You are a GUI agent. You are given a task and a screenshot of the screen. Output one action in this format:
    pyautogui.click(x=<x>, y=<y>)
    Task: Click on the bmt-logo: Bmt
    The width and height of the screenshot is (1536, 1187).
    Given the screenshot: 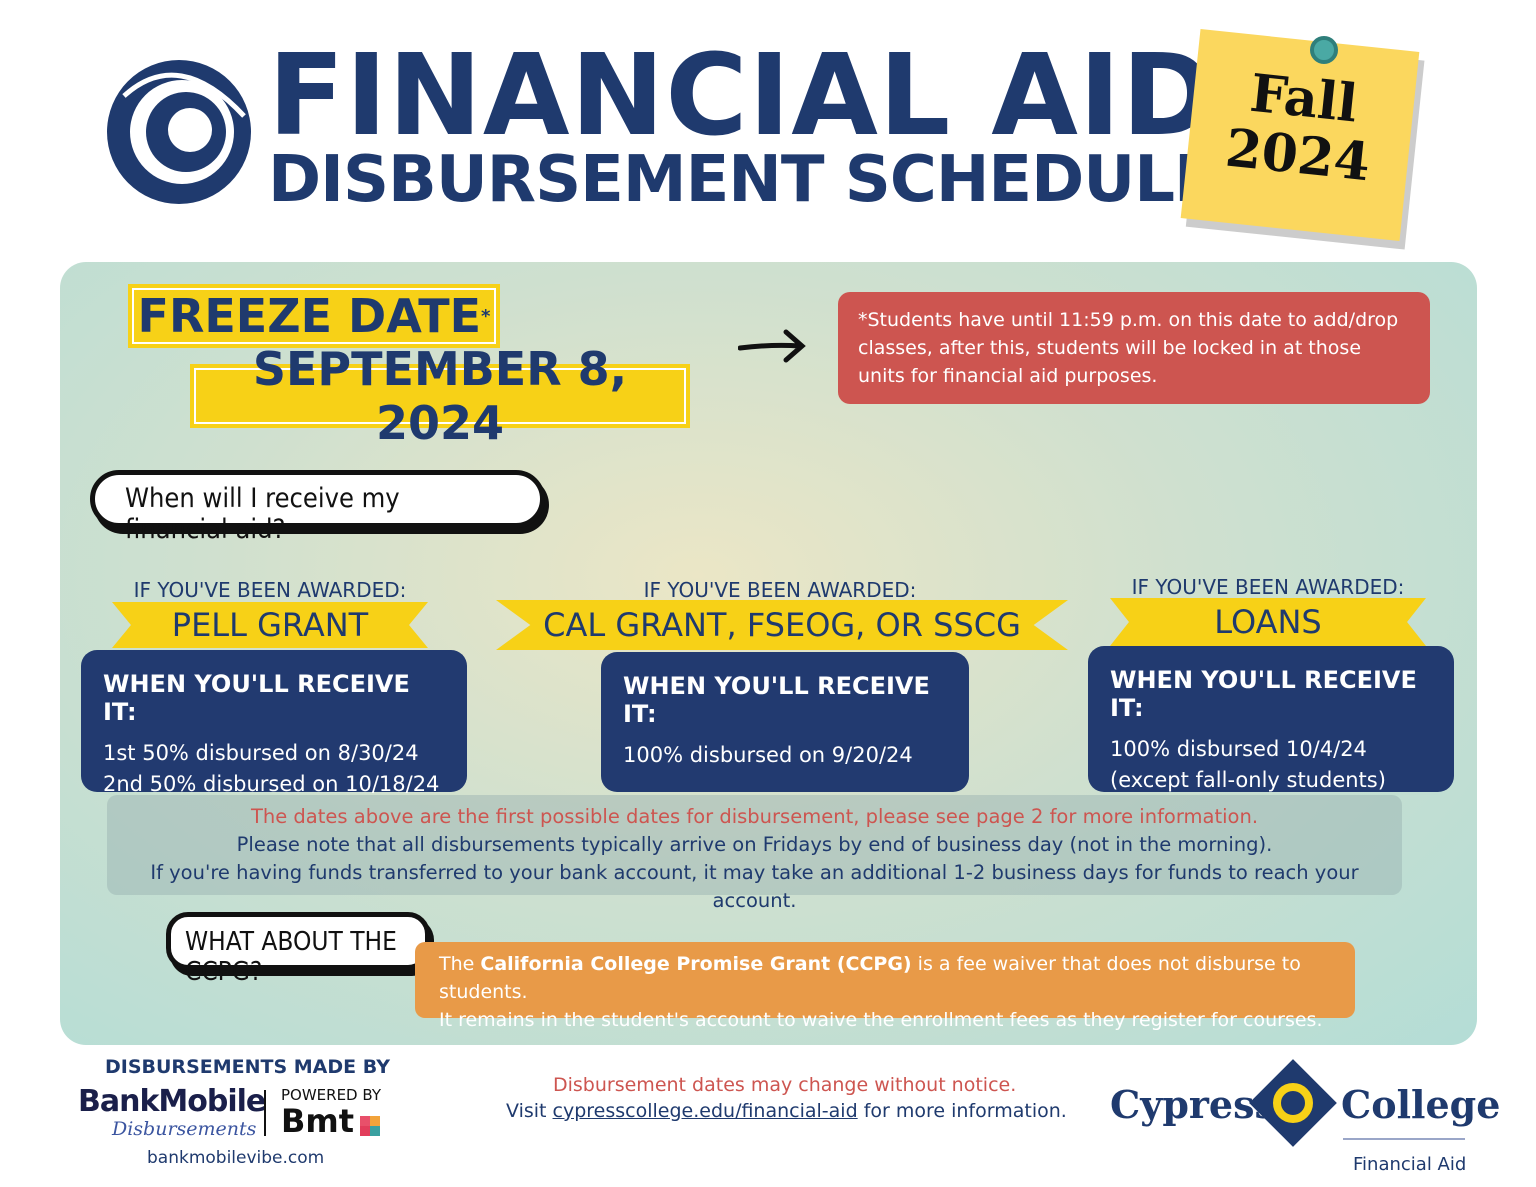 What is the action you would take?
    pyautogui.click(x=318, y=1121)
    